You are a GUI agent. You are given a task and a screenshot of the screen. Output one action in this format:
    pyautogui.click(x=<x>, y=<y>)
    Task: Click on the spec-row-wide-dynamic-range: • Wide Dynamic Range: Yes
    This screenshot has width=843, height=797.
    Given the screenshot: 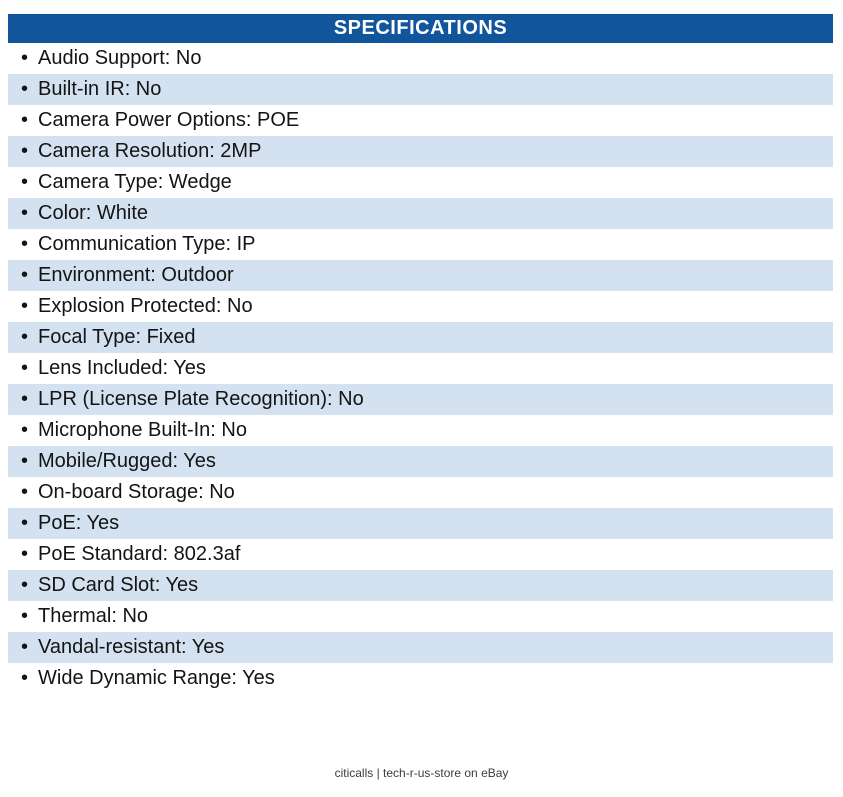 What is the action you would take?
    pyautogui.click(x=420, y=678)
    